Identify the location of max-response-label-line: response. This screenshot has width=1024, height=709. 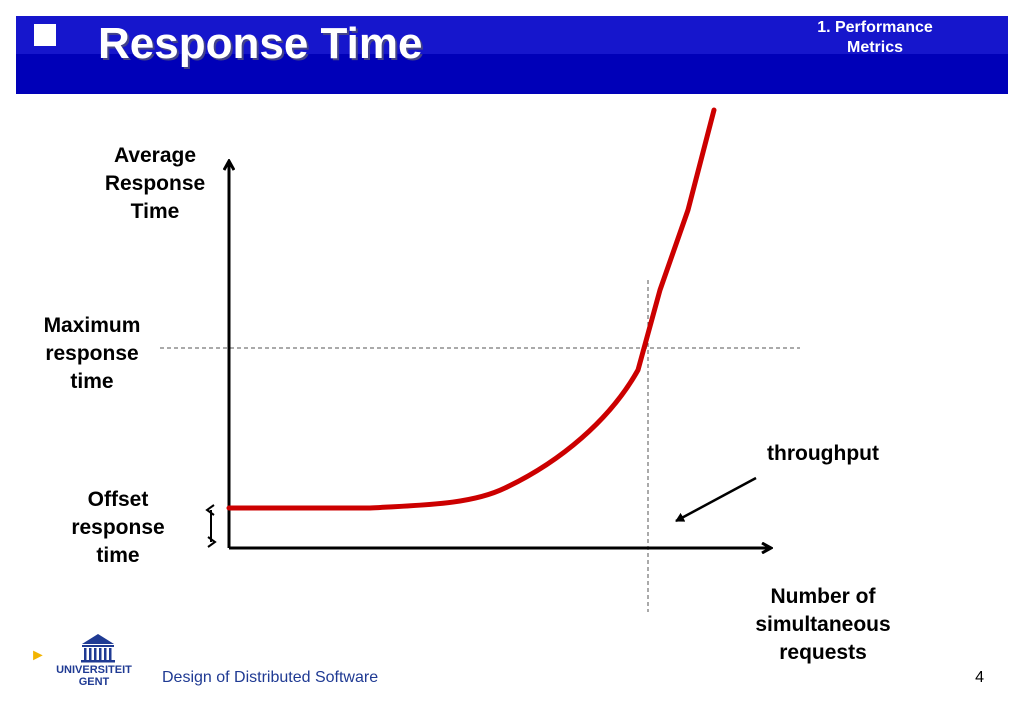
(92, 353).